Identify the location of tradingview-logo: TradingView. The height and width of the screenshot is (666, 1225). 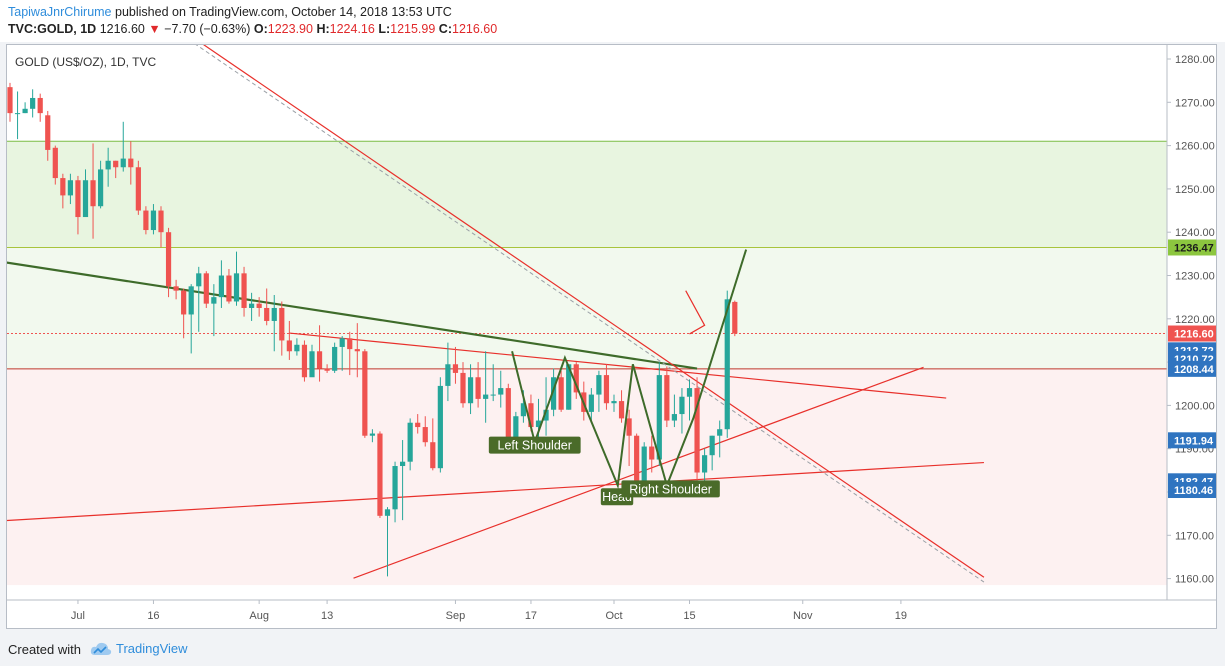
(139, 648).